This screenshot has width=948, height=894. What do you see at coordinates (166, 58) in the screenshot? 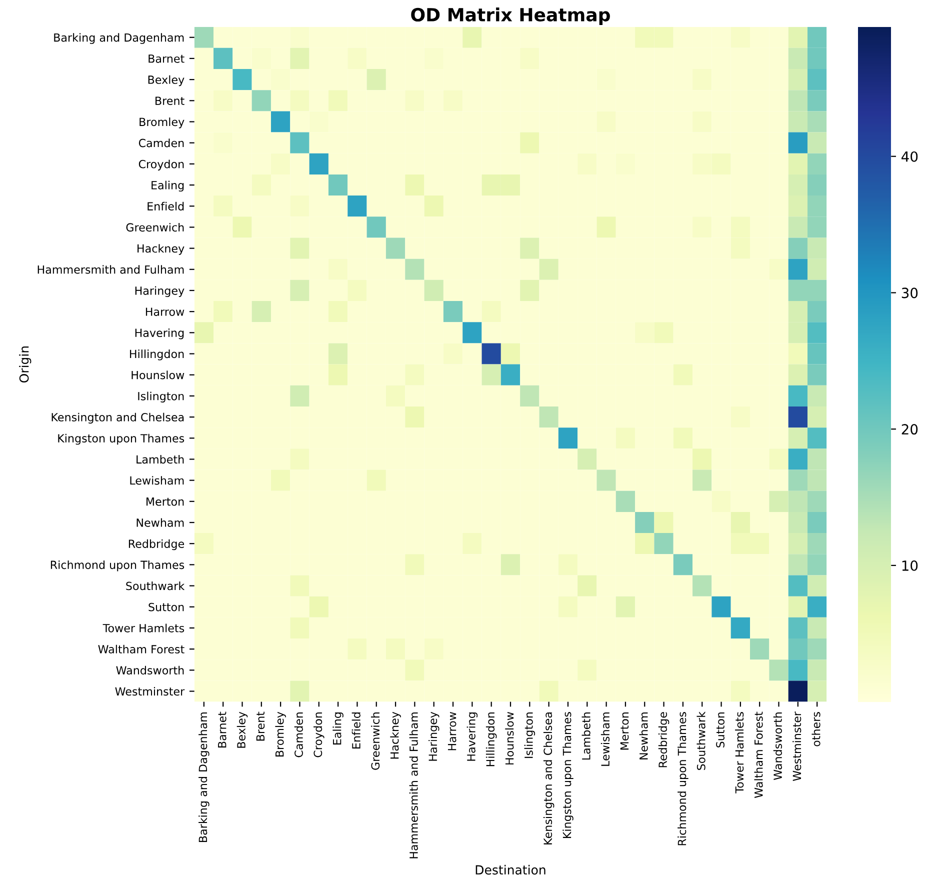
I see `y-tick-label: Barnet` at bounding box center [166, 58].